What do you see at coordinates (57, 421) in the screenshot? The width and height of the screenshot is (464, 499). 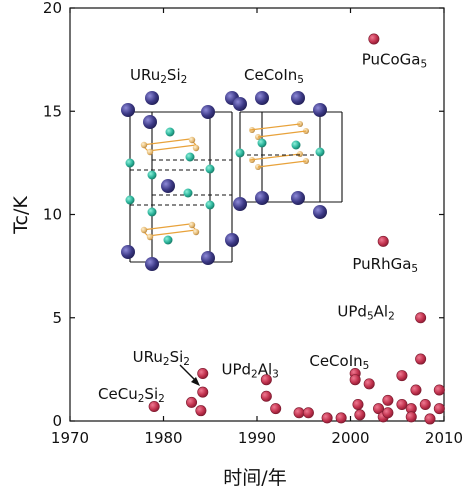 I see `y-tick-label: 0` at bounding box center [57, 421].